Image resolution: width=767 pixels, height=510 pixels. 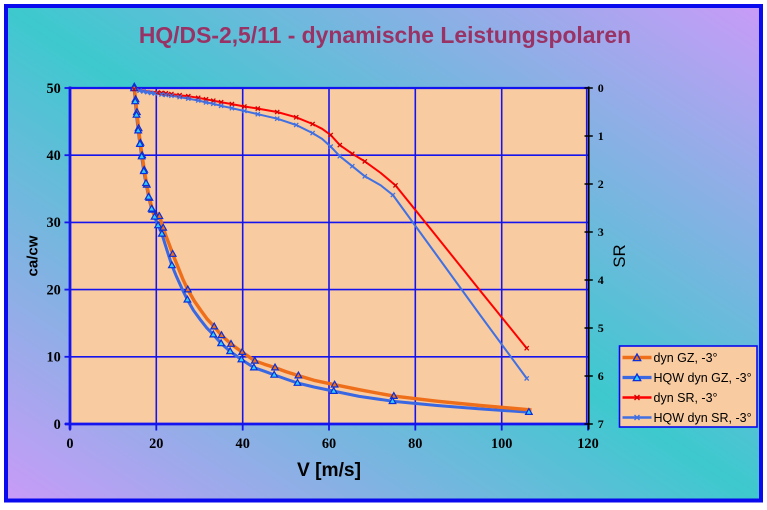 What do you see at coordinates (501, 444) in the screenshot?
I see `svg-text: 100` at bounding box center [501, 444].